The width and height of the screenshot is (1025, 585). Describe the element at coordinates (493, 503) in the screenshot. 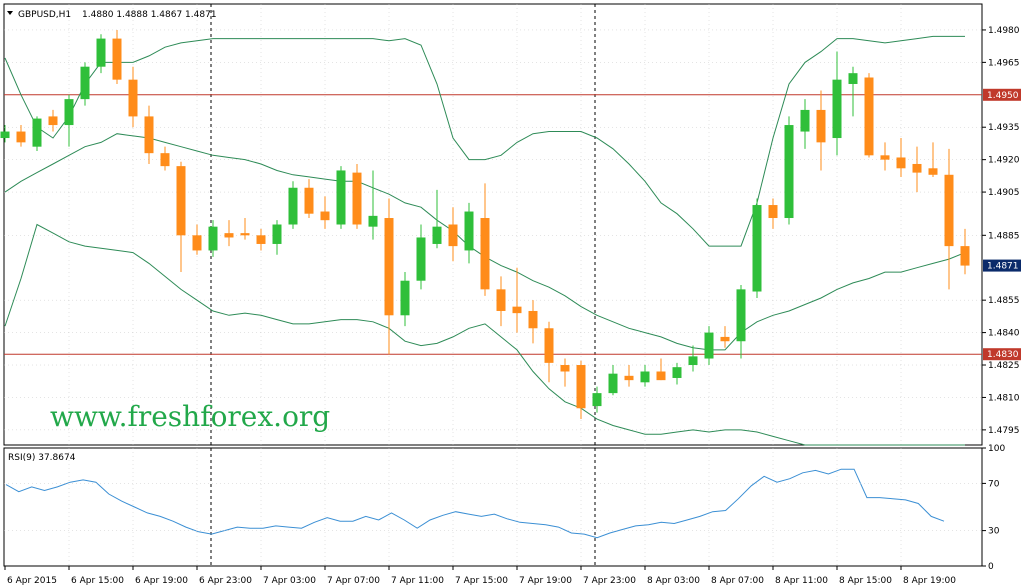

I see `rsi-indicator` at that location.